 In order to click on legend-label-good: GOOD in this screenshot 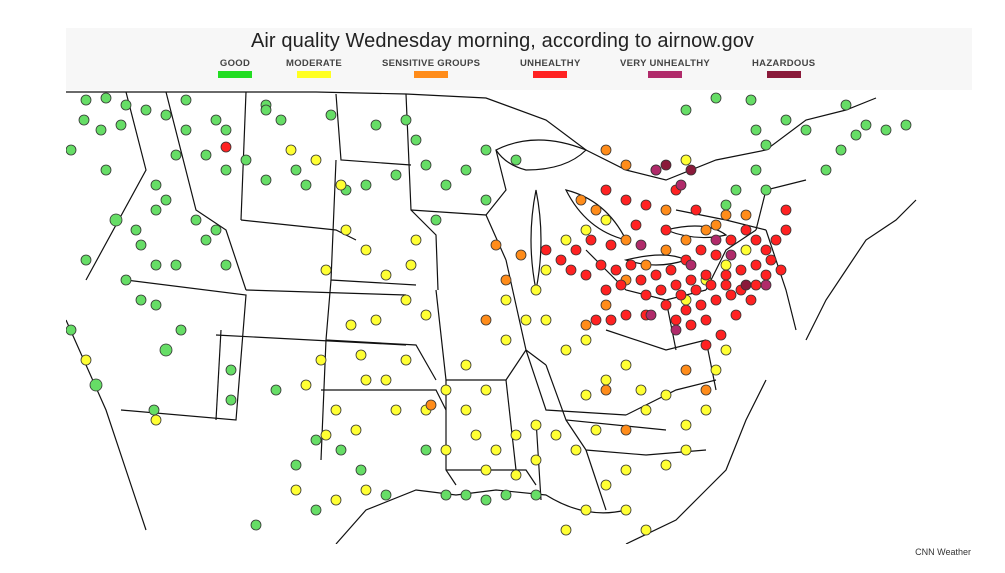, I will do `click(235, 63)`.